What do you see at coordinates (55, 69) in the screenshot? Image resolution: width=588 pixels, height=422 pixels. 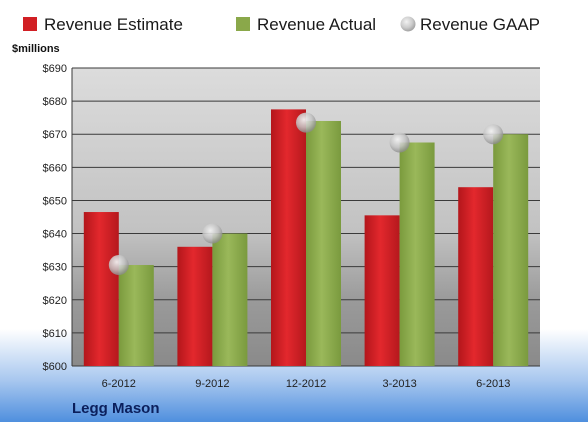 I see `y-tick-label: $690` at bounding box center [55, 69].